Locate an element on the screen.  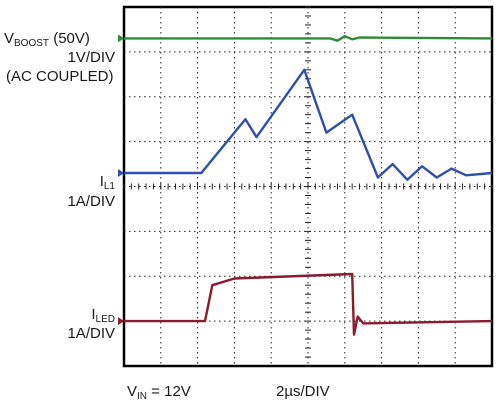
ground-marker-l1 is located at coordinates (121, 173).